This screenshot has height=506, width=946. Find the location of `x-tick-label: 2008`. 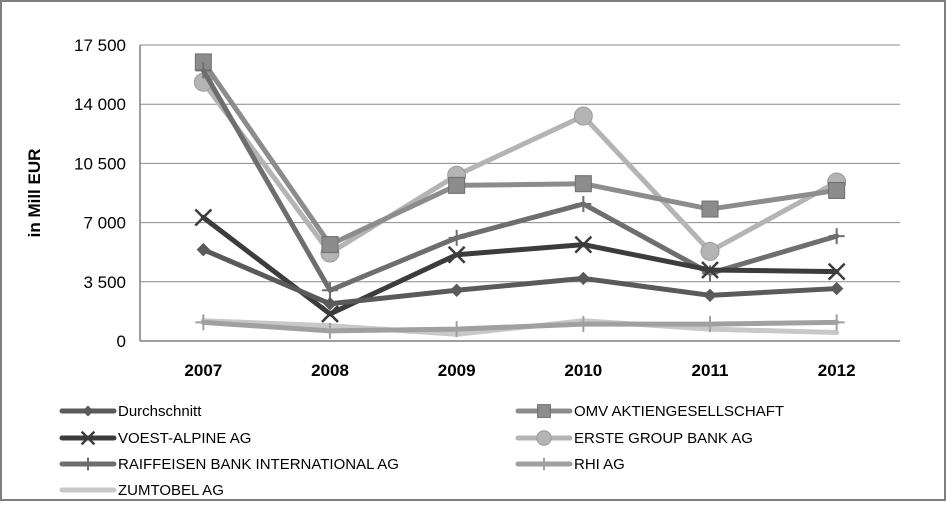

x-tick-label: 2008 is located at coordinates (330, 370).